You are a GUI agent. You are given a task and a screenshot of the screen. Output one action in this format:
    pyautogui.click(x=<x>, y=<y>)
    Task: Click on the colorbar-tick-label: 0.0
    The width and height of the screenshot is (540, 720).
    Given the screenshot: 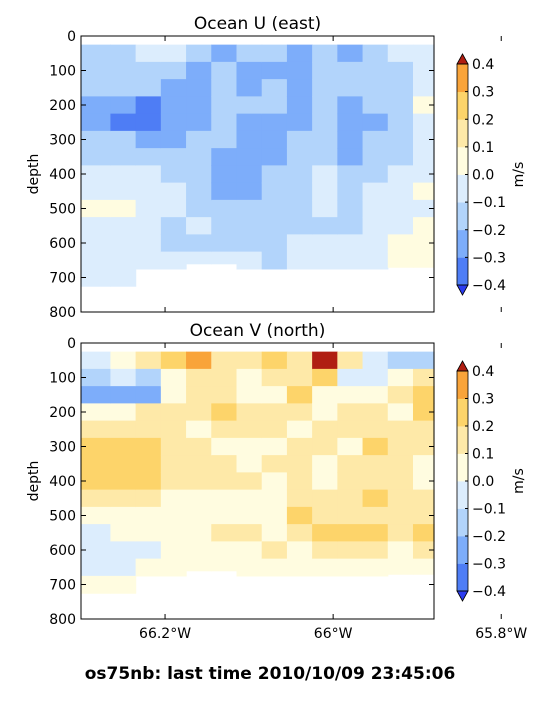 What is the action you would take?
    pyautogui.click(x=483, y=482)
    